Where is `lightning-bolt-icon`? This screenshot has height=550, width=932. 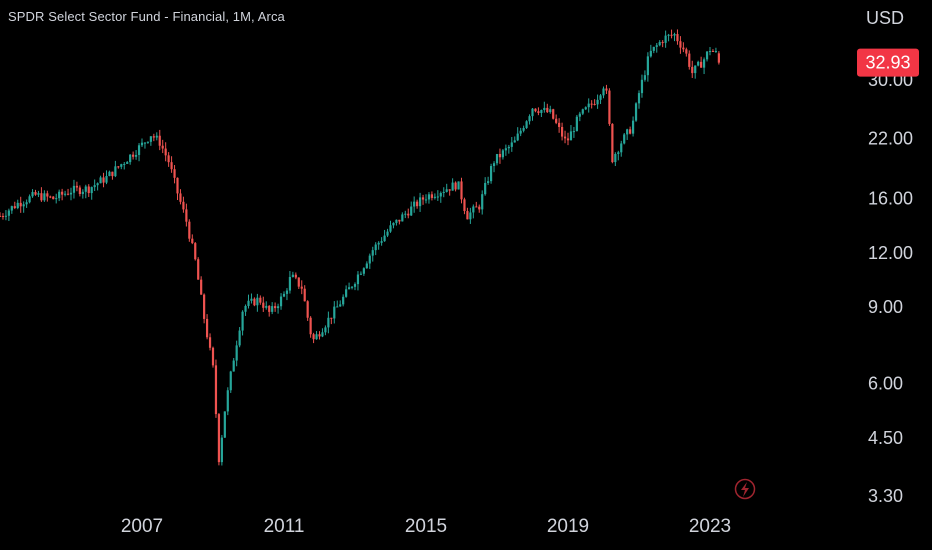
lightning-bolt-icon is located at coordinates (745, 489).